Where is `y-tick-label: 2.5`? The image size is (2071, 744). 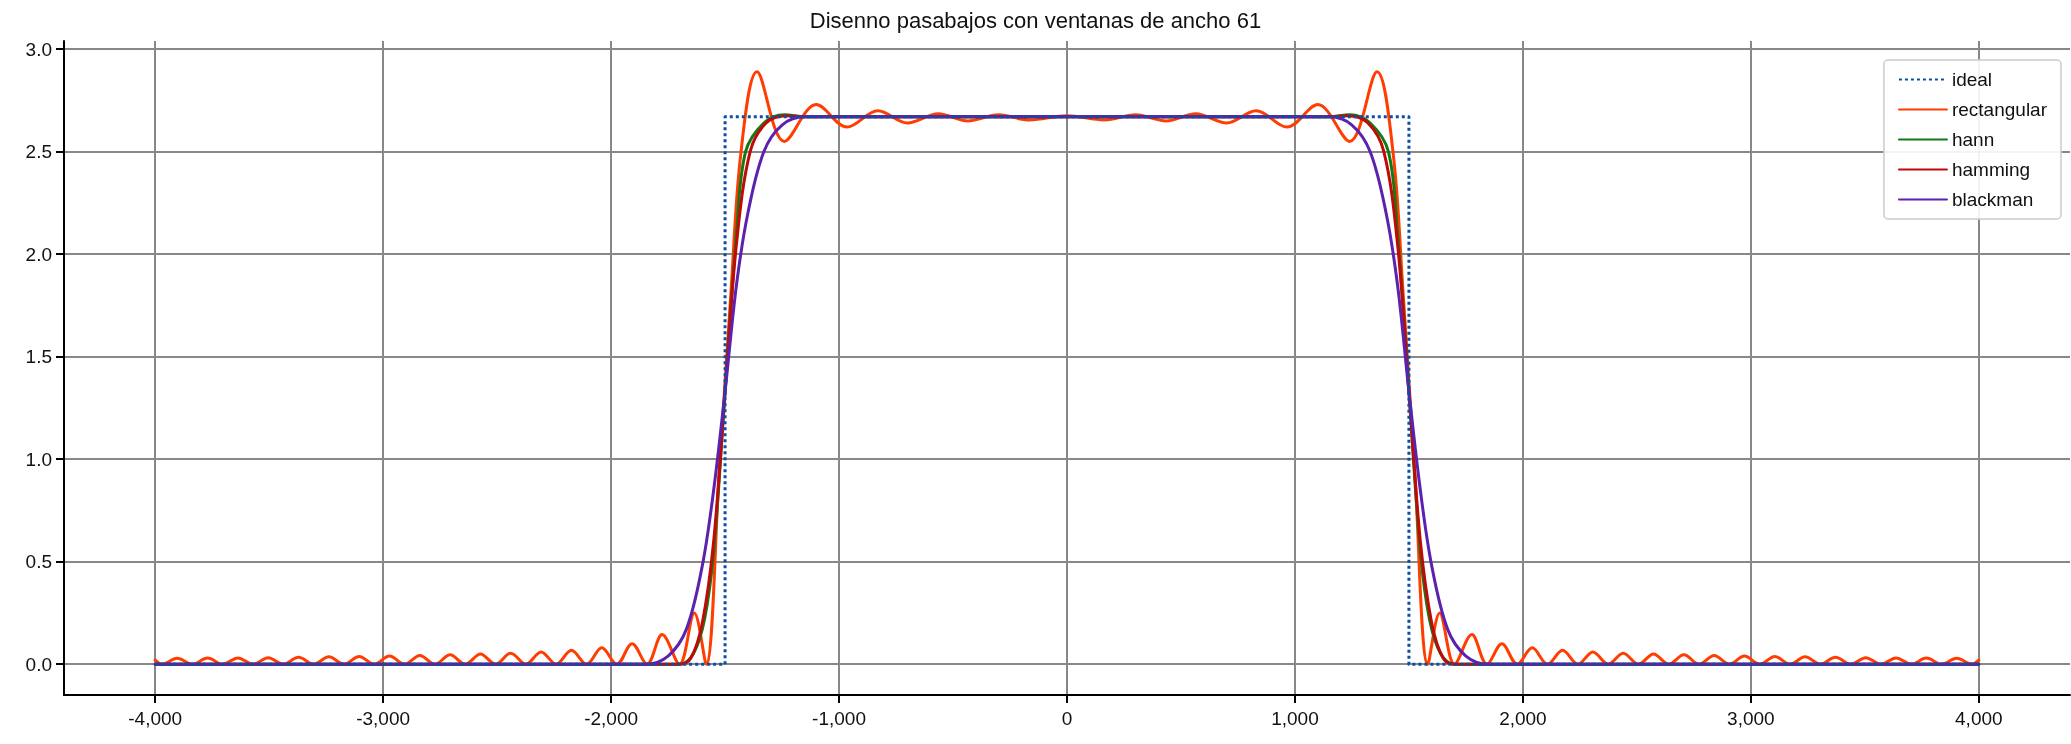
y-tick-label: 2.5 is located at coordinates (38, 152).